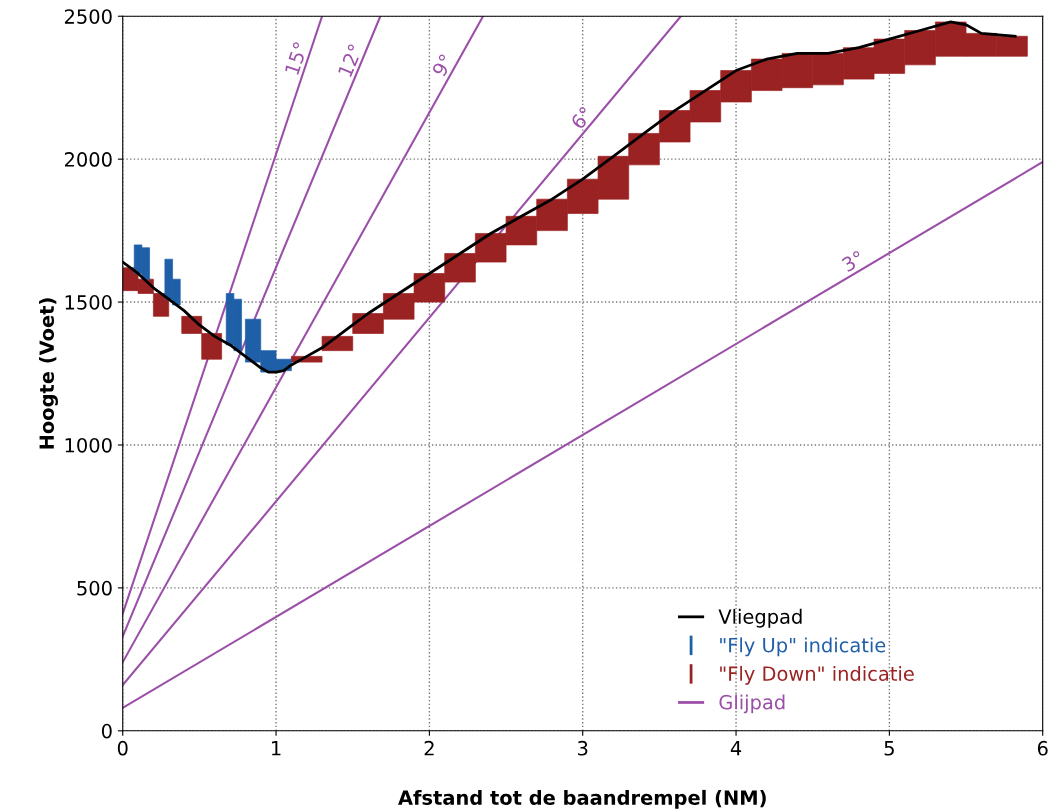 Image resolution: width=1049 pixels, height=812 pixels. What do you see at coordinates (106, 731) in the screenshot?
I see `y-tick-label: 0` at bounding box center [106, 731].